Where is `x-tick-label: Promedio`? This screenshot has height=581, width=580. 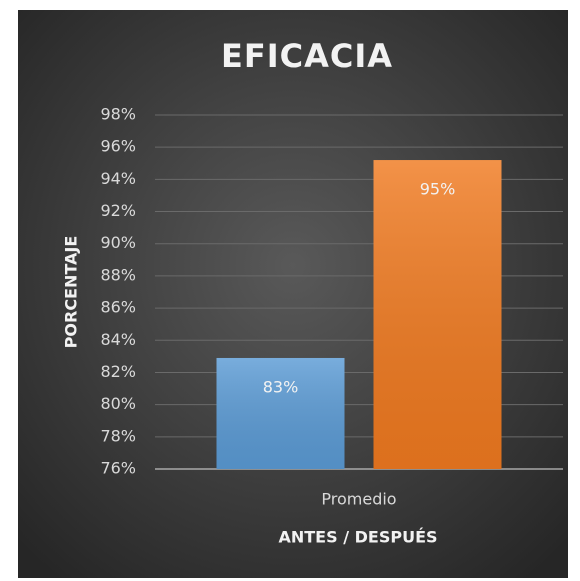 x-tick-label: Promedio is located at coordinates (358, 499).